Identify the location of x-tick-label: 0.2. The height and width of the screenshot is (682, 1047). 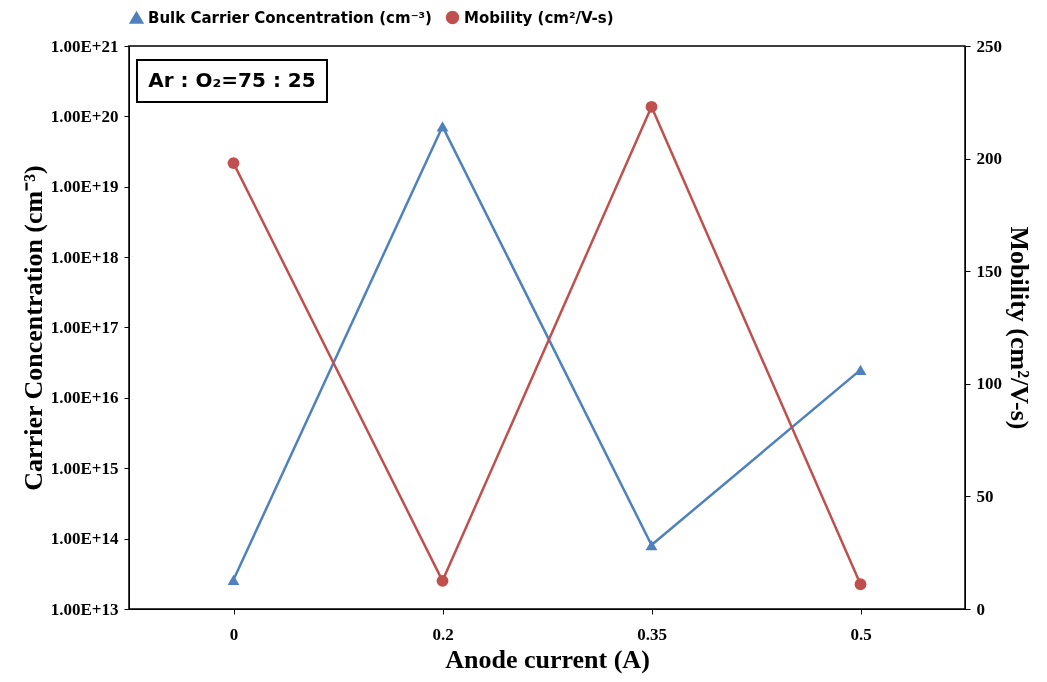
(443, 634).